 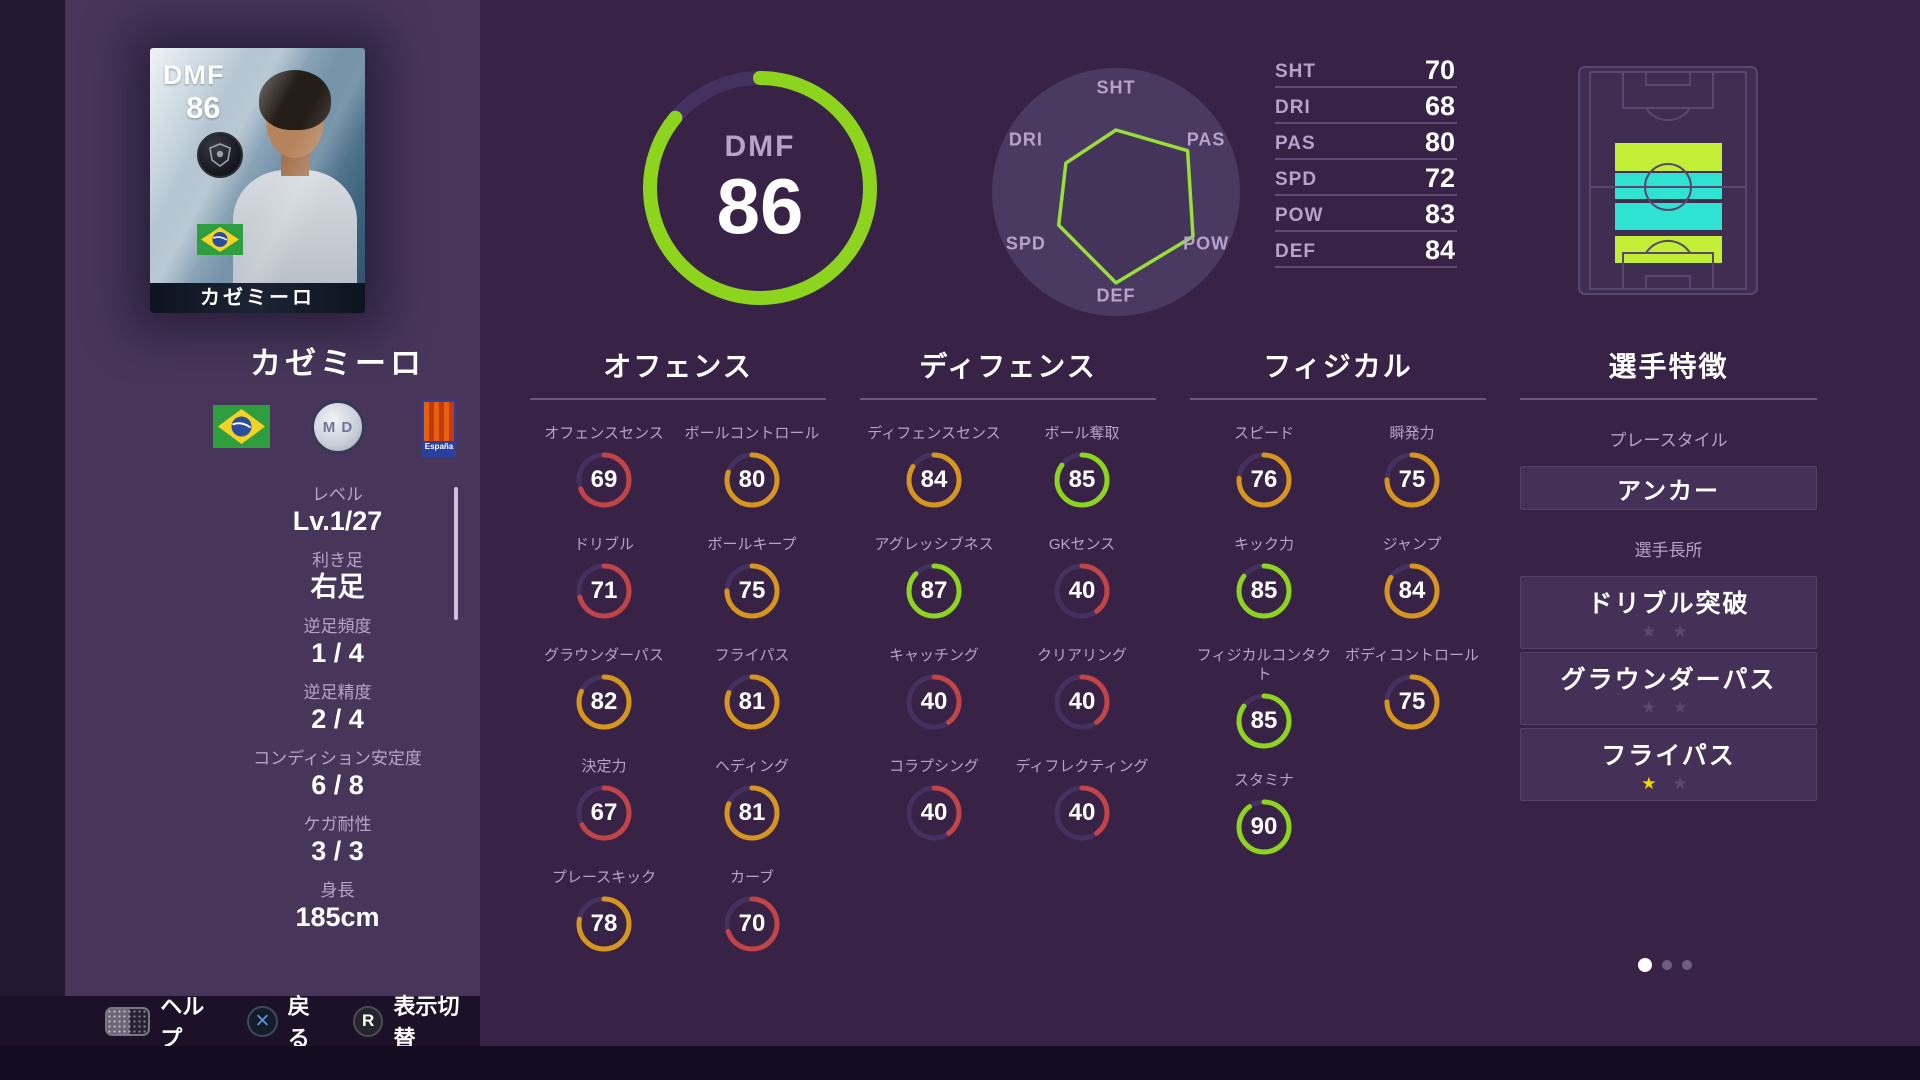 I want to click on skill-name: フライパス, so click(x=1668, y=756).